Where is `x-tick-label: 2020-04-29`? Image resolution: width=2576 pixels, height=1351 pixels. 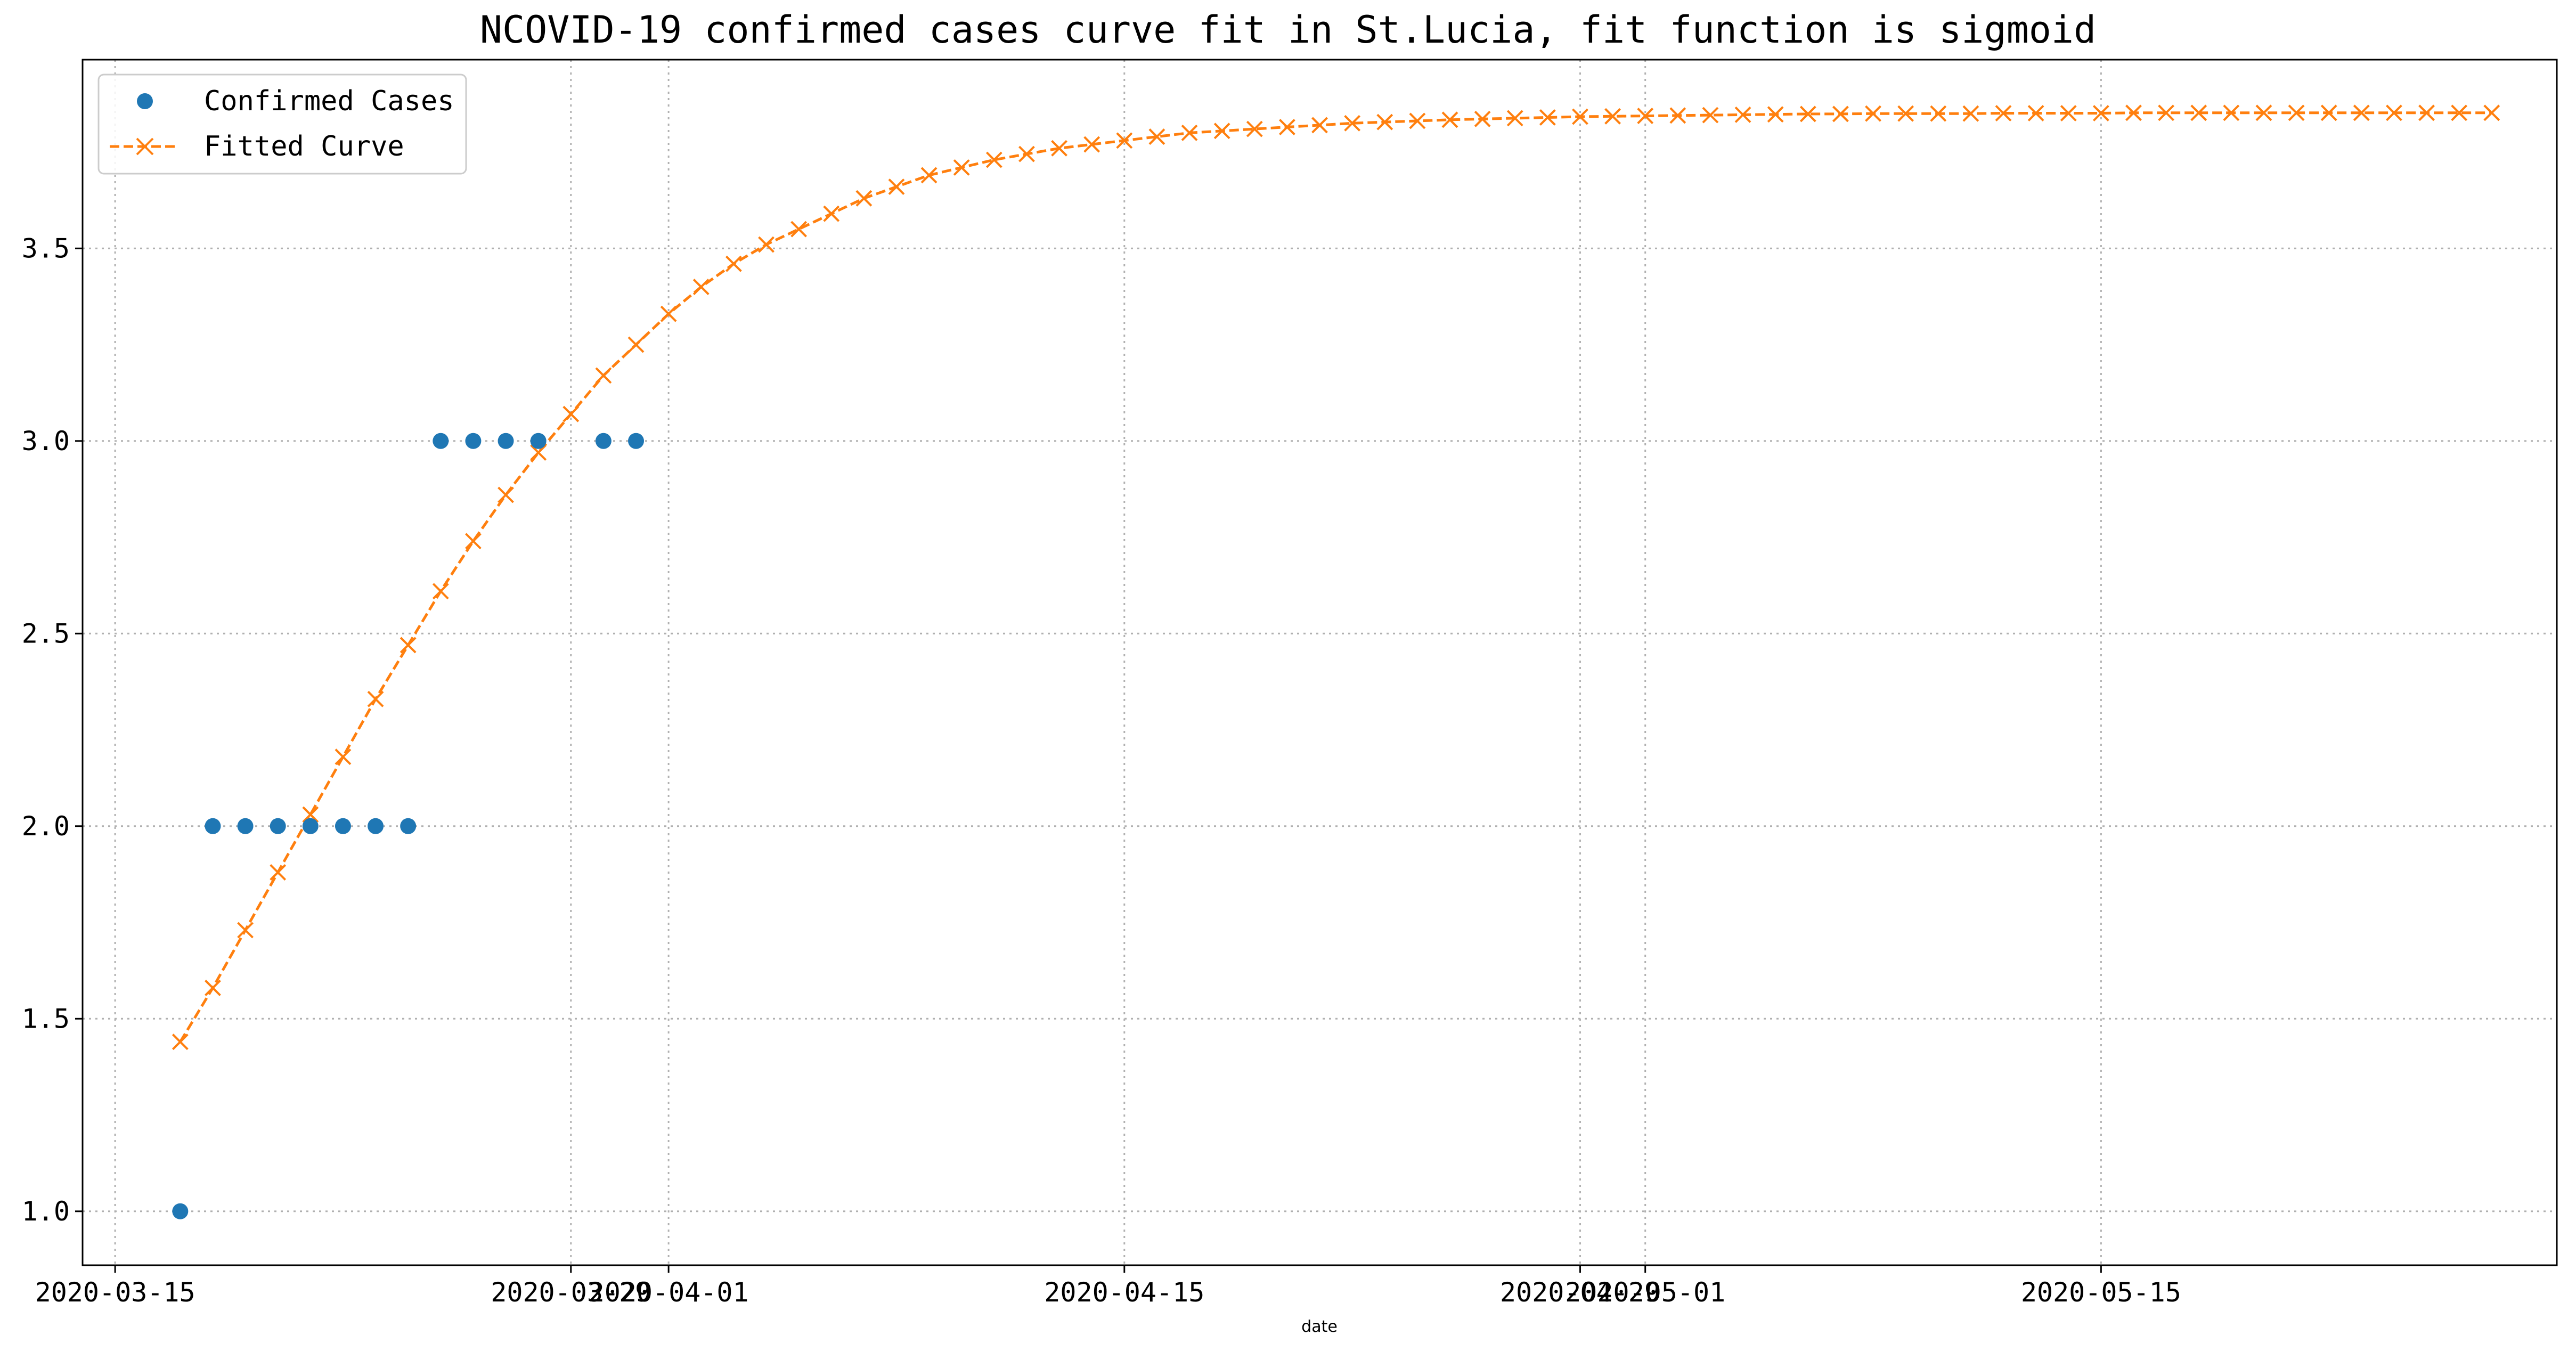
x-tick-label: 2020-04-29 is located at coordinates (1580, 1293).